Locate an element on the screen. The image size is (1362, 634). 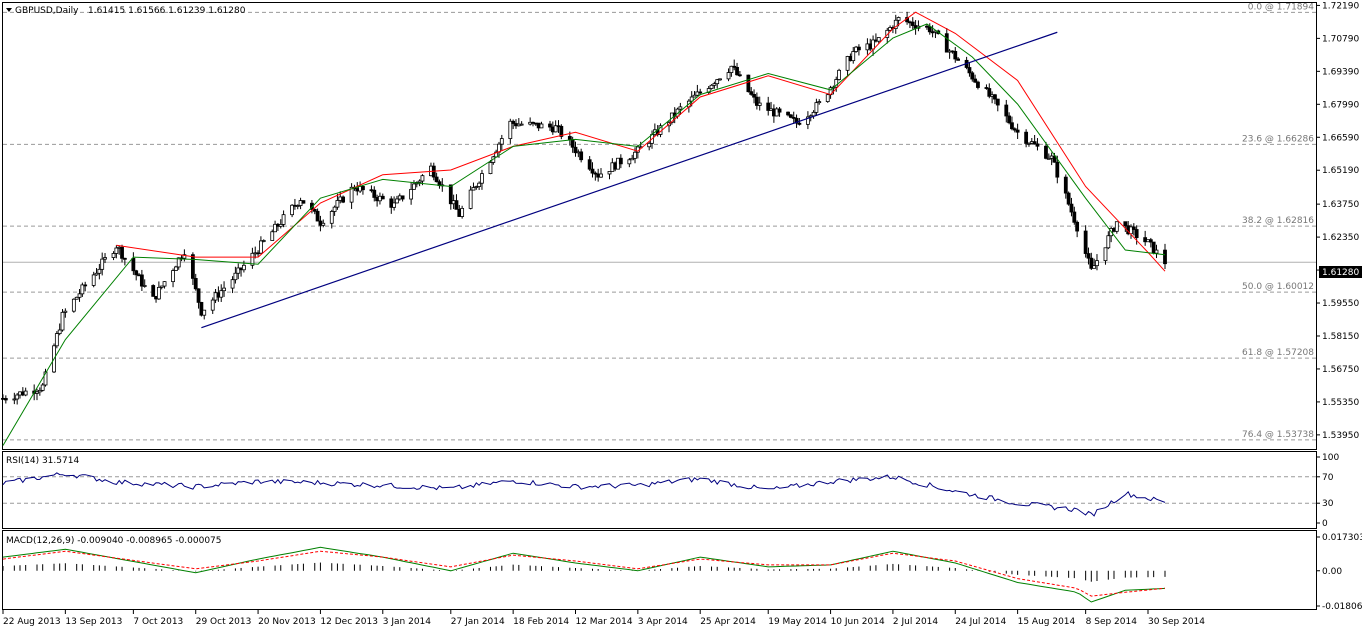
price-tick-label: 1.59550 is located at coordinates (1340, 304).